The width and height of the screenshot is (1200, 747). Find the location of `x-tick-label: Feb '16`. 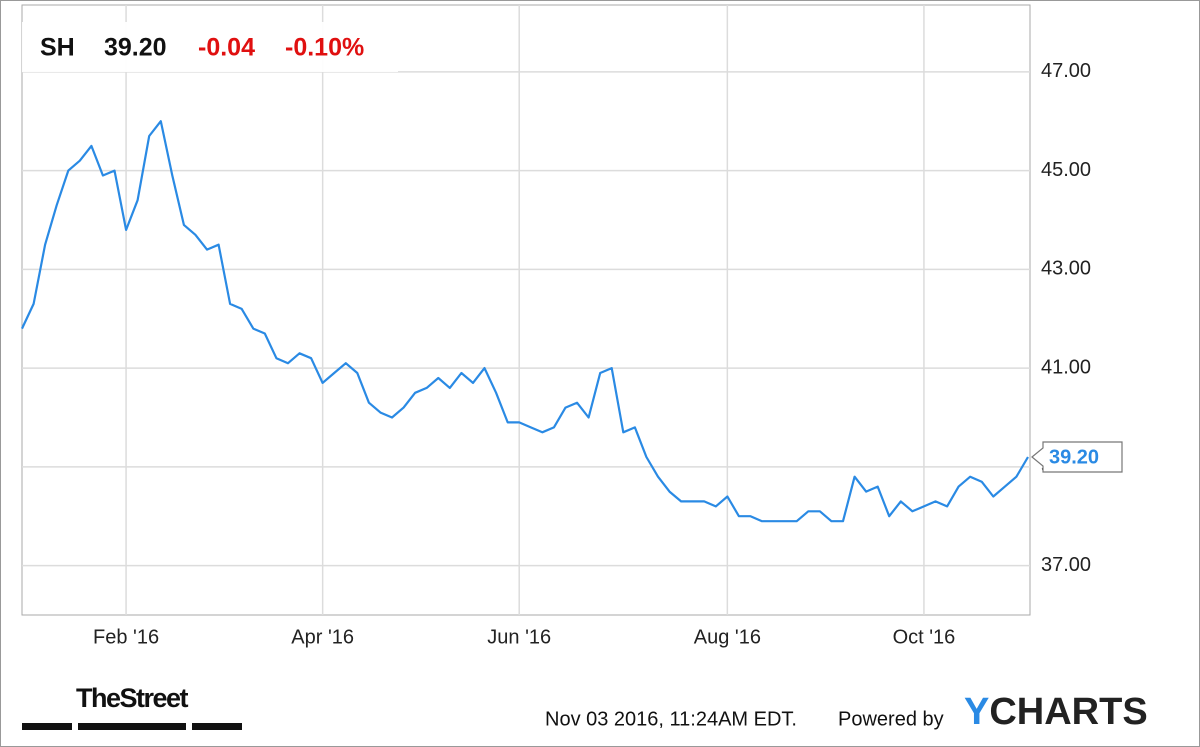

x-tick-label: Feb '16 is located at coordinates (126, 637).